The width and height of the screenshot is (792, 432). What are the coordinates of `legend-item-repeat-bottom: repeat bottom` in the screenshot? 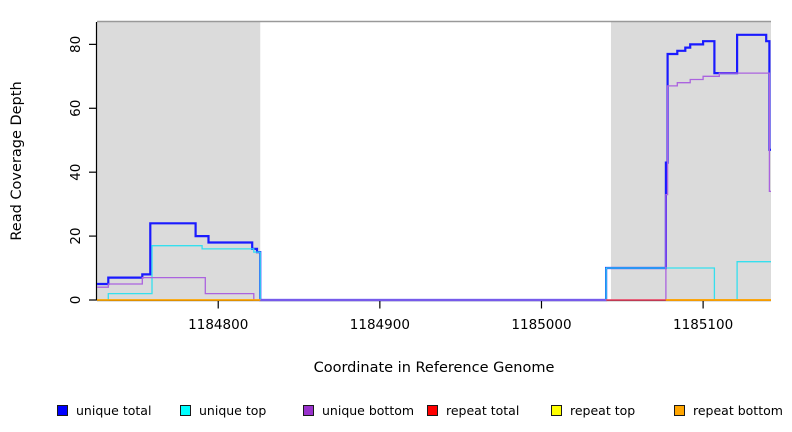 It's located at (728, 410).